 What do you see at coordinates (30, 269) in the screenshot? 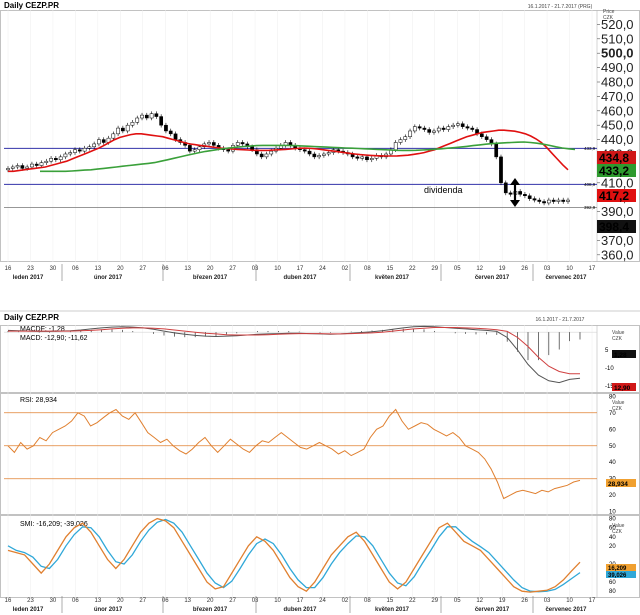
I see `x-tick-label: 23` at bounding box center [30, 269].